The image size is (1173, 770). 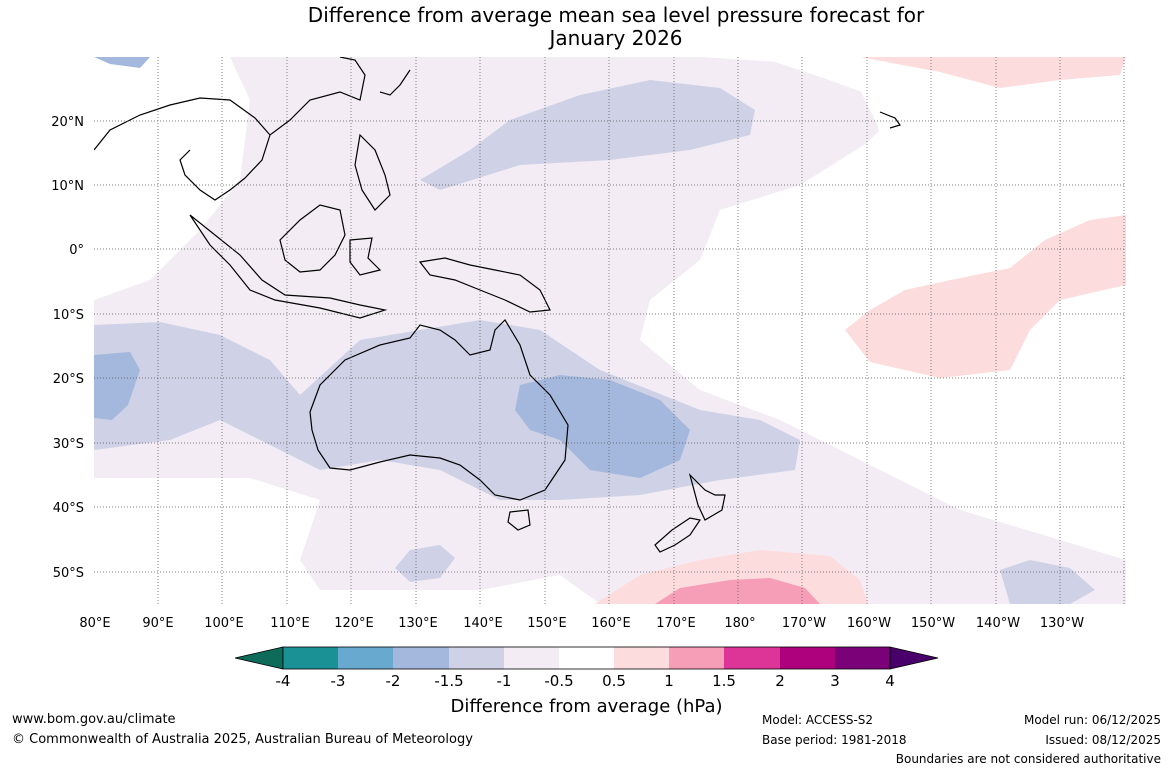 I want to click on lon-label: 100°E, so click(x=224, y=623).